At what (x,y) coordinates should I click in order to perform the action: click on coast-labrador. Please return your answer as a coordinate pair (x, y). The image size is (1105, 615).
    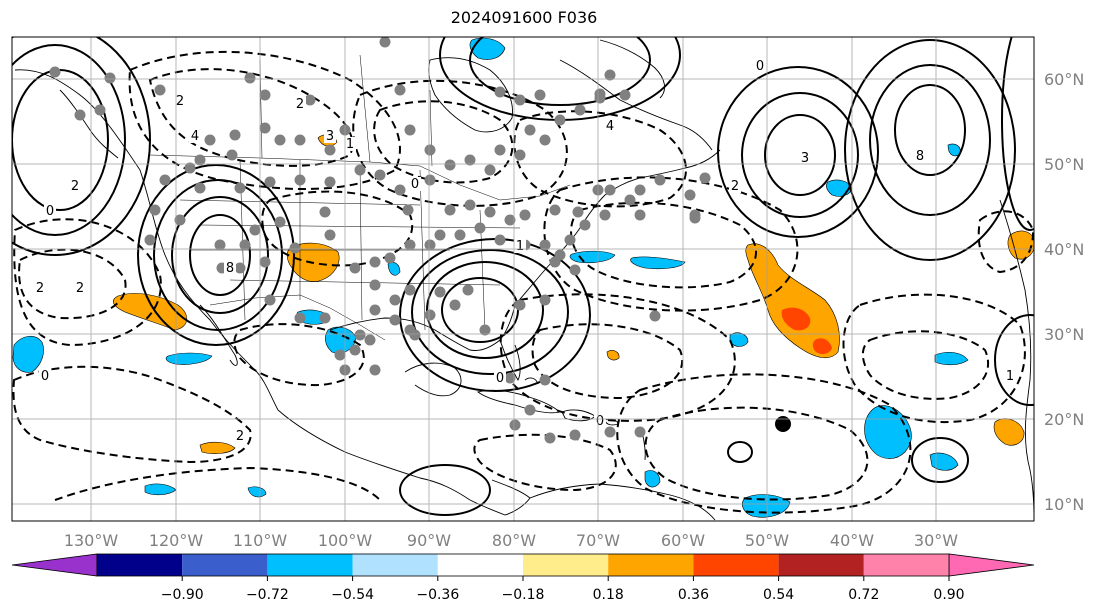
    Looking at the image, I should click on (636, 105).